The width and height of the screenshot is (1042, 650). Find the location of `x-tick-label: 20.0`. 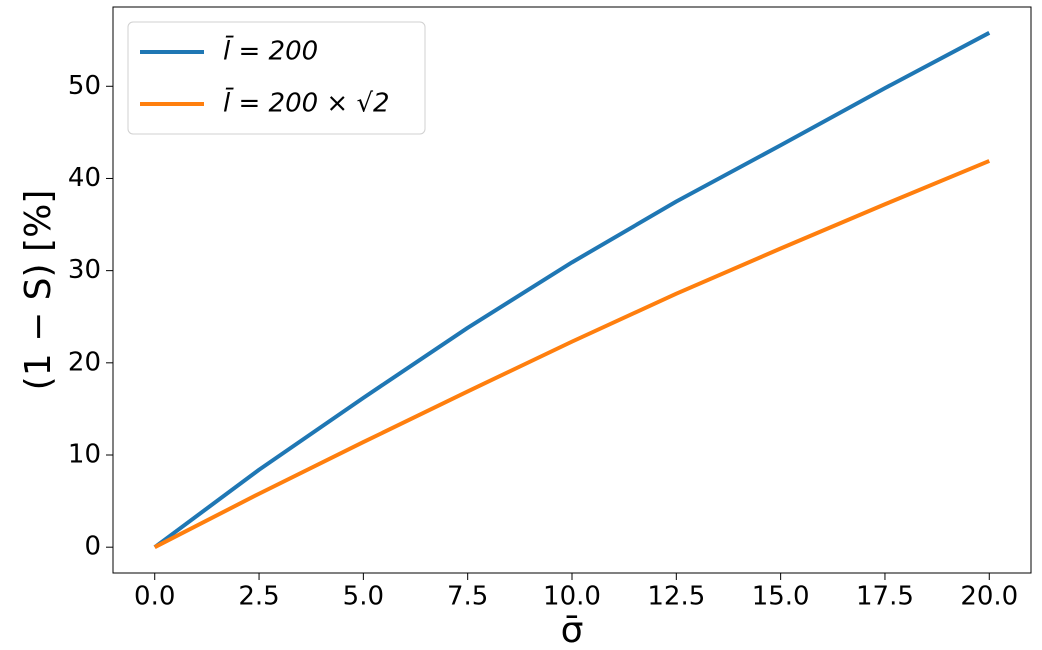

x-tick-label: 20.0 is located at coordinates (989, 597).